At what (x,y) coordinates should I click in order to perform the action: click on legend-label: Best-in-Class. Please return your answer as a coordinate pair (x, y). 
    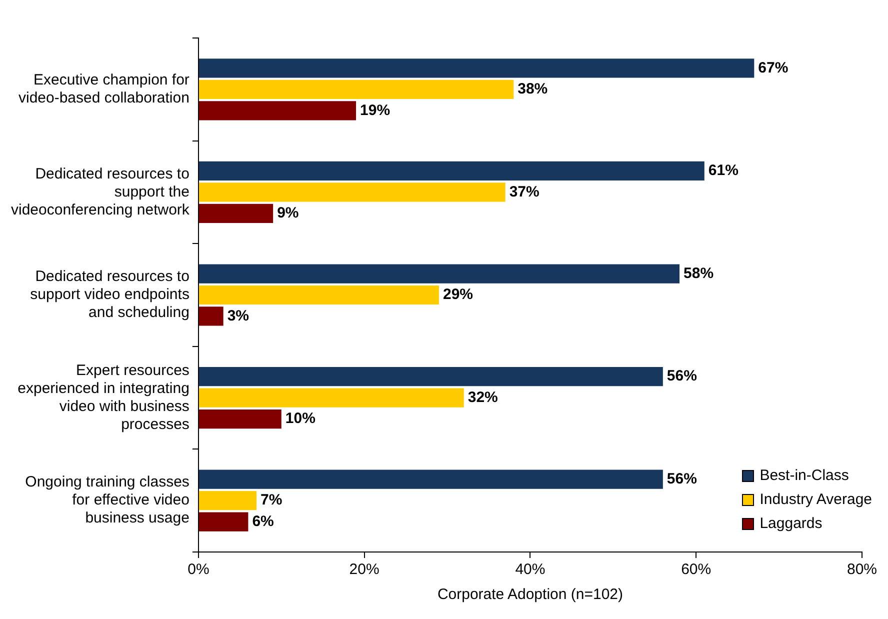
    Looking at the image, I should click on (804, 476).